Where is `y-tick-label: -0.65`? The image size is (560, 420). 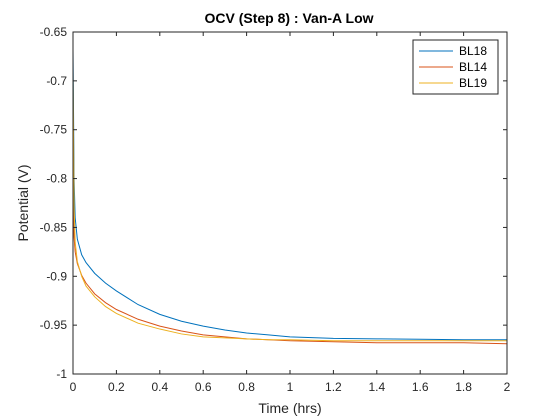
y-tick-label: -0.65 is located at coordinates (54, 32).